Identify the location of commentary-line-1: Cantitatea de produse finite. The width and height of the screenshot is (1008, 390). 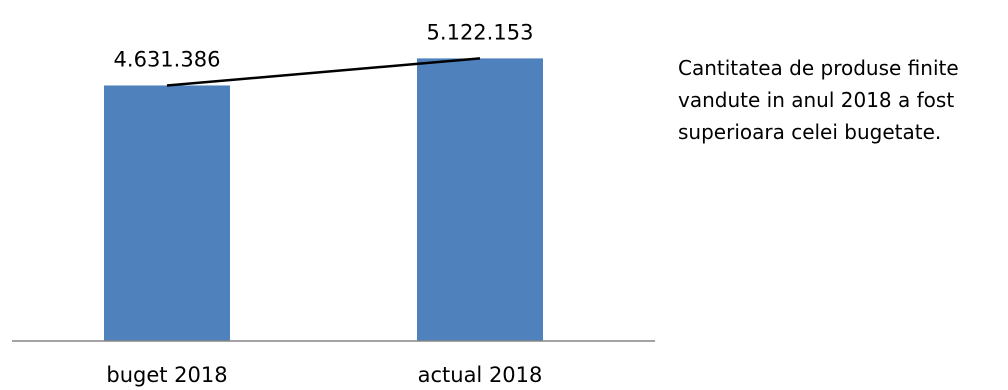
(818, 68).